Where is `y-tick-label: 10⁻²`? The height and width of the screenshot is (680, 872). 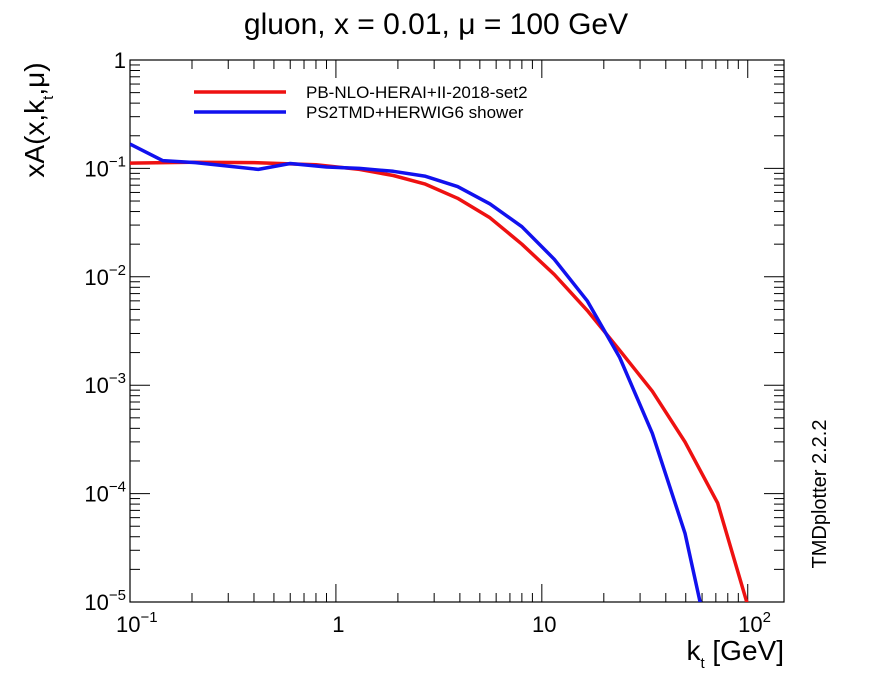 y-tick-label: 10⁻² is located at coordinates (105, 276).